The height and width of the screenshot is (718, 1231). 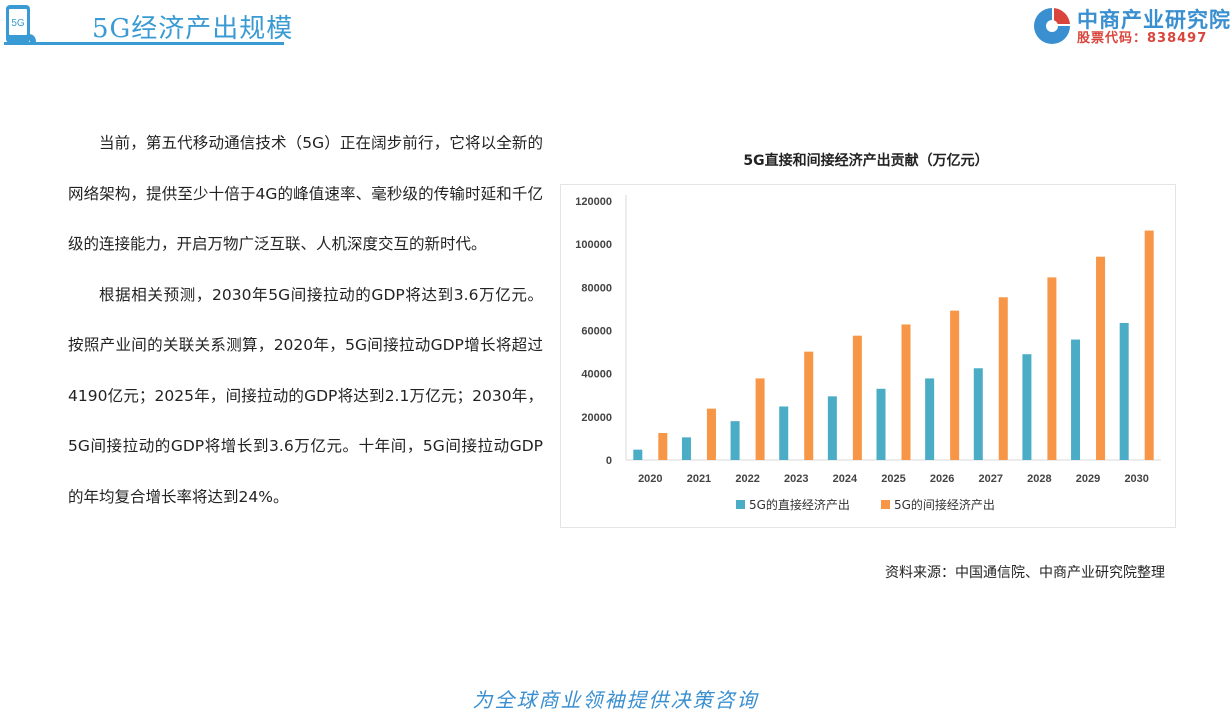 I want to click on logo-5g-text: 5G, so click(x=18, y=23).